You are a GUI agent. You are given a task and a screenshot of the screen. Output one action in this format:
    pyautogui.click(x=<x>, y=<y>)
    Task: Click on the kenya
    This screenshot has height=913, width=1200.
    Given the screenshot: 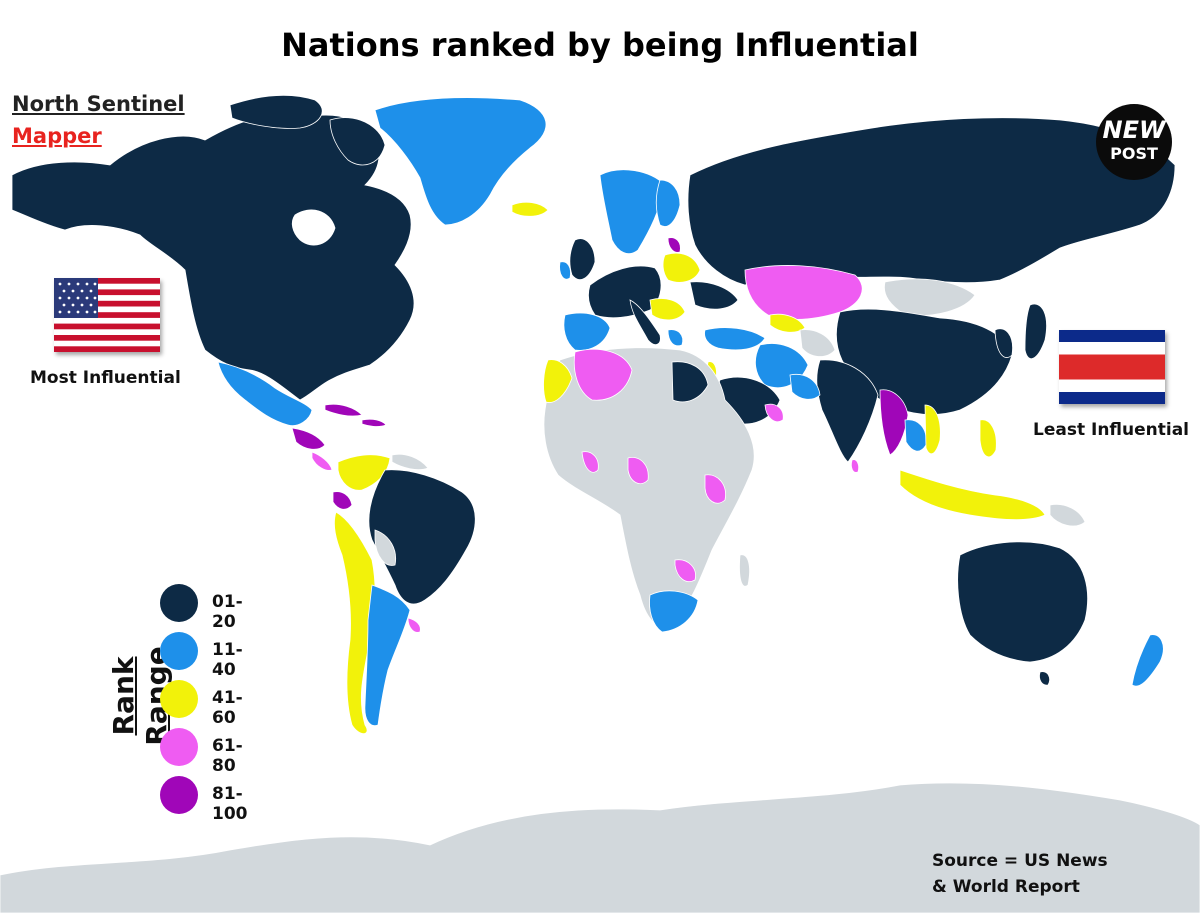 What is the action you would take?
    pyautogui.click(x=715, y=489)
    